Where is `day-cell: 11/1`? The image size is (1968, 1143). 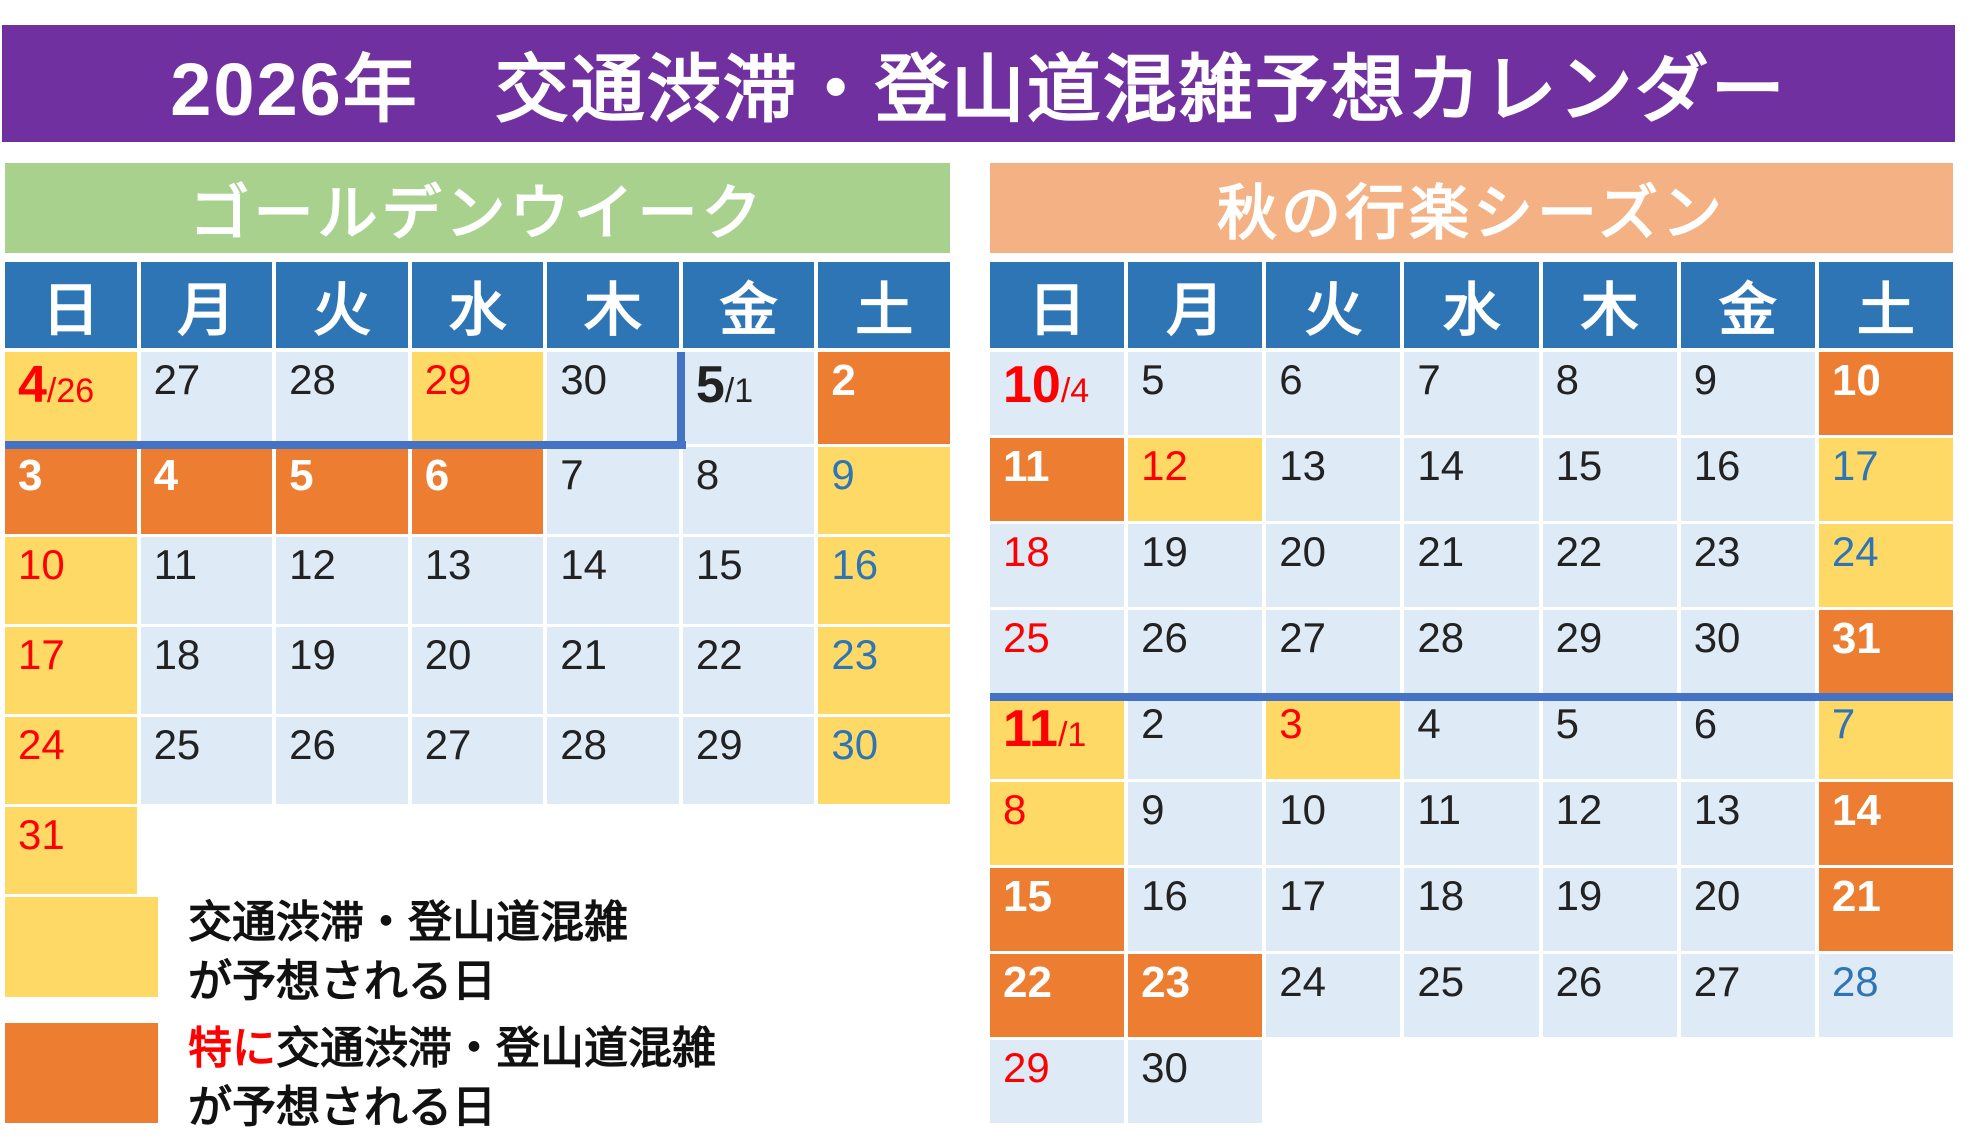
day-cell: 11/1 is located at coordinates (1057, 737).